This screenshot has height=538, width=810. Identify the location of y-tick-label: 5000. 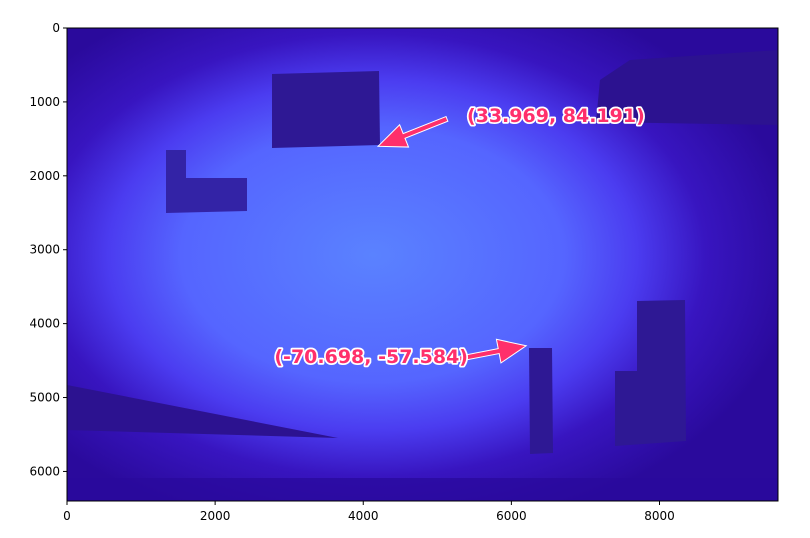
(44, 398).